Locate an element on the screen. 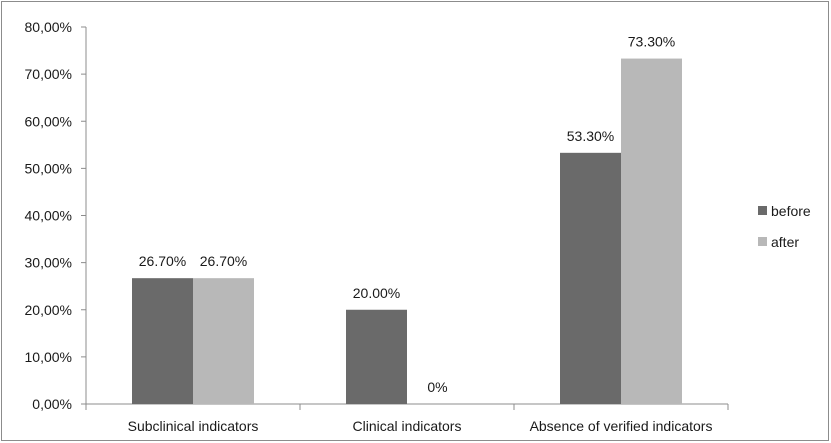  y-tick-label: 70,00% is located at coordinates (48, 74).